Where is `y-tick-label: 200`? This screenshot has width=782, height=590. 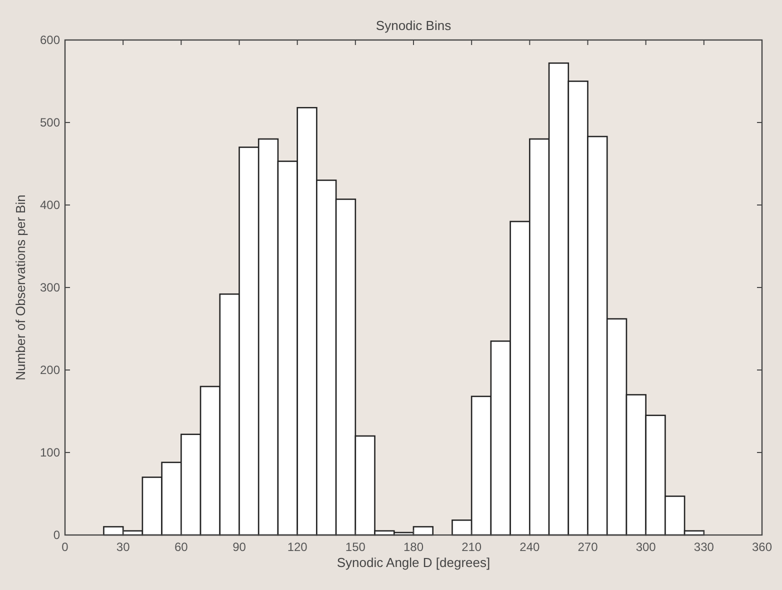
y-tick-label: 200 is located at coordinates (50, 370).